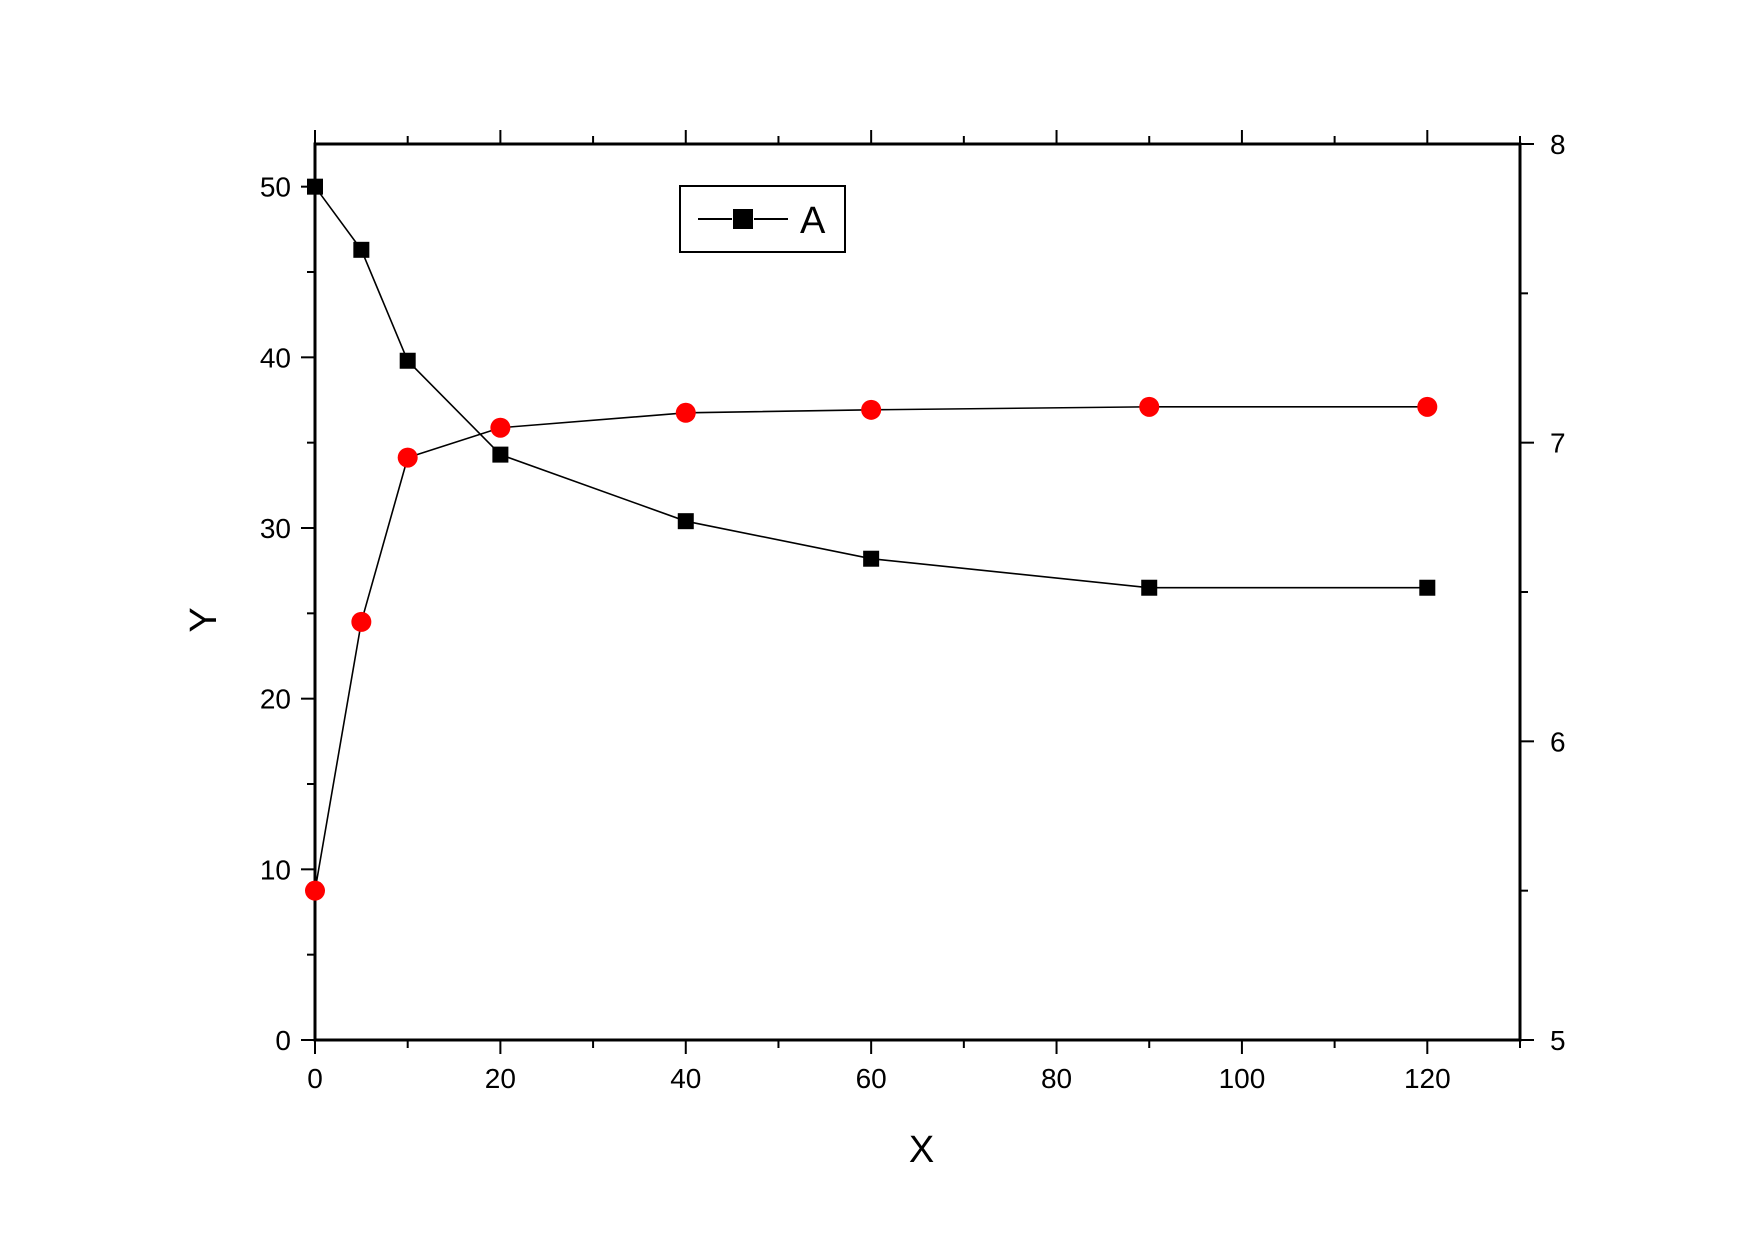 This screenshot has height=1239, width=1754. I want to click on x-tick-label: 120, so click(1427, 1078).